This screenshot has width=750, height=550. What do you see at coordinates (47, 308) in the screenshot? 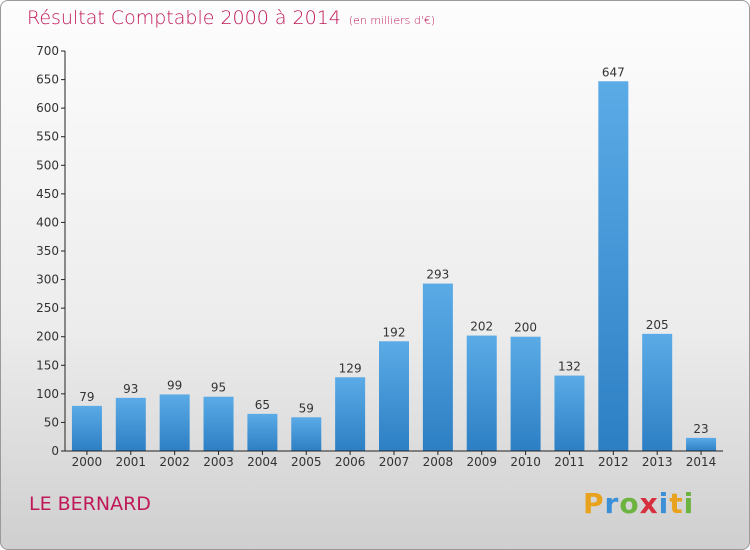
I see `y-tick-label: 250` at bounding box center [47, 308].